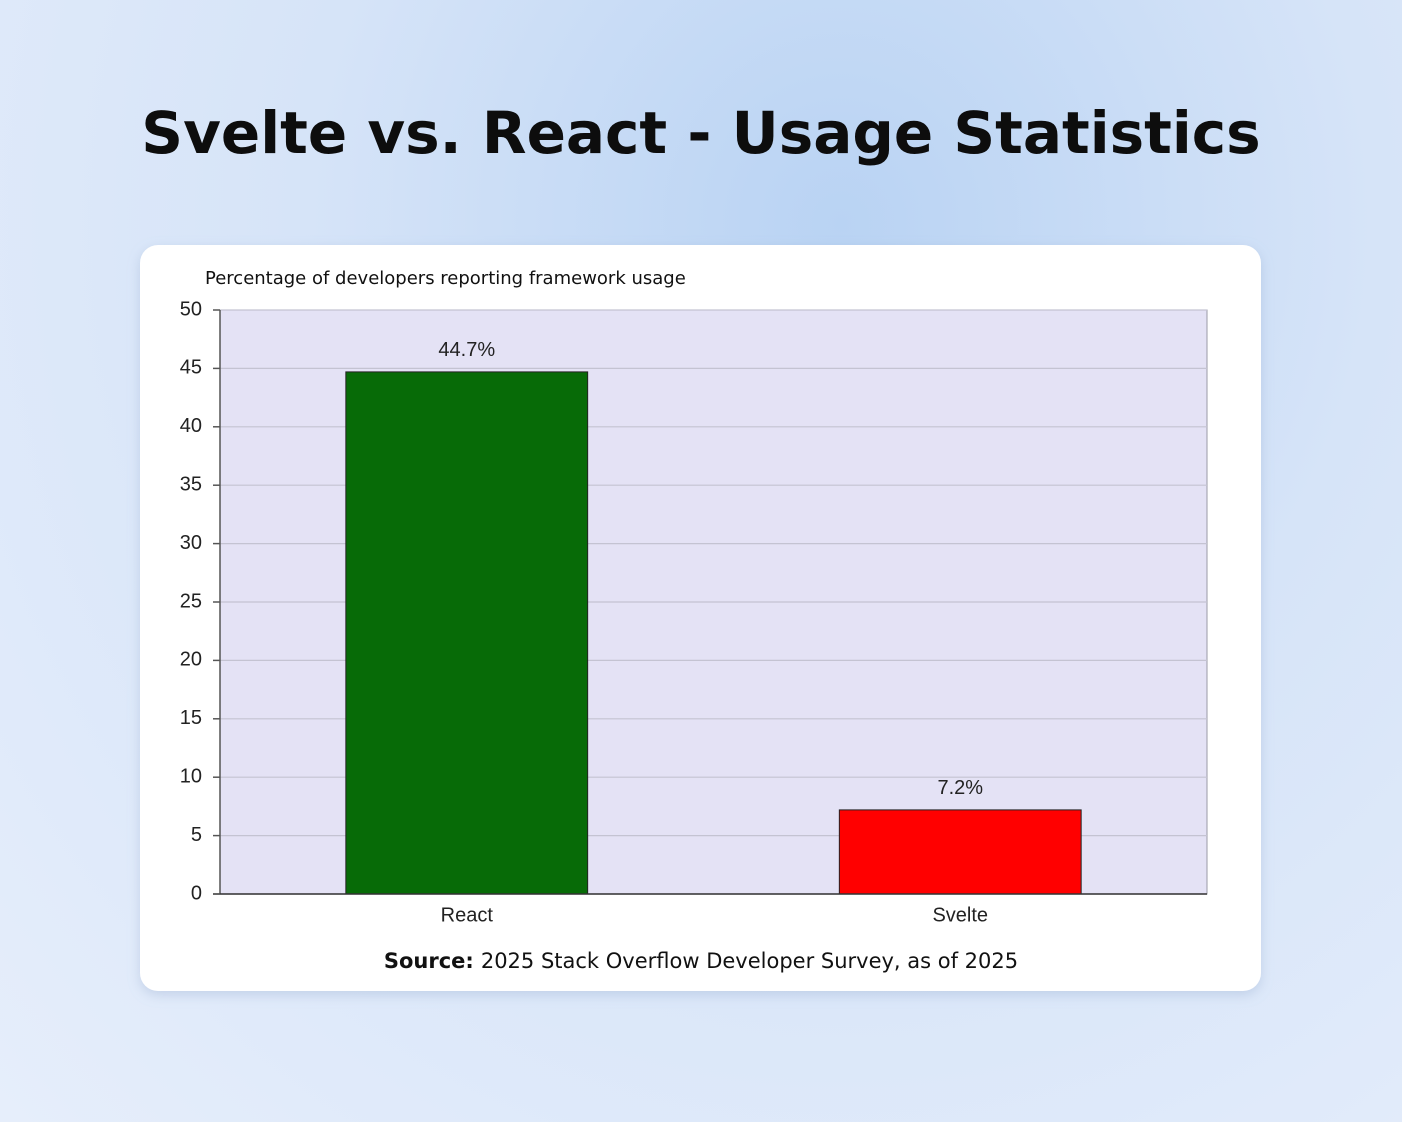 This screenshot has width=1402, height=1122. I want to click on chart-title: Svelte vs. React - Usage Statistics, so click(700, 133).